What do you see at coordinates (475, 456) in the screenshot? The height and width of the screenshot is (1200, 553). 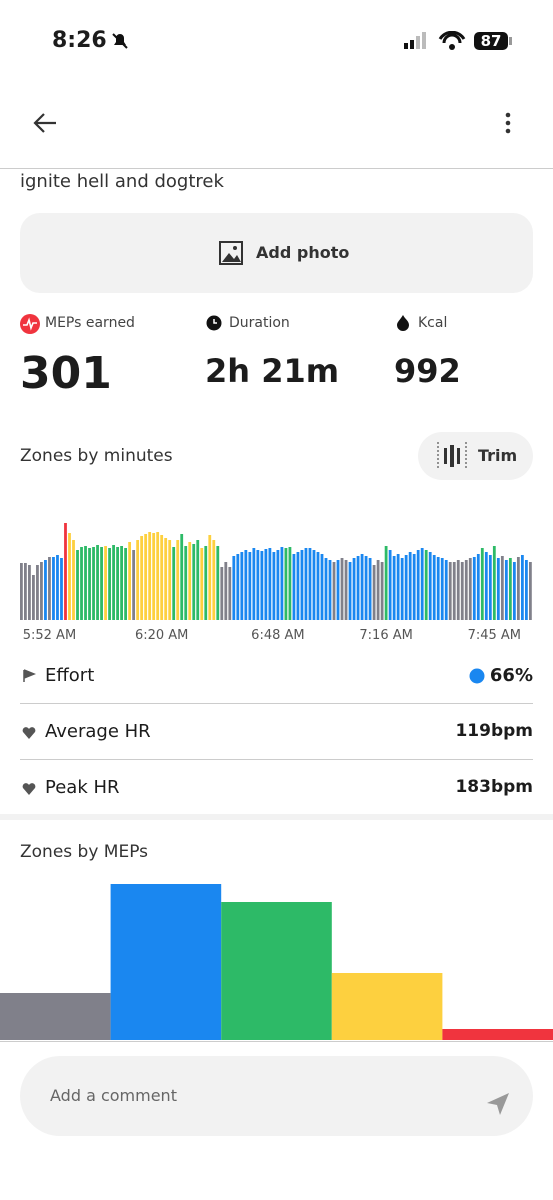 I see `trim-button: Trim` at bounding box center [475, 456].